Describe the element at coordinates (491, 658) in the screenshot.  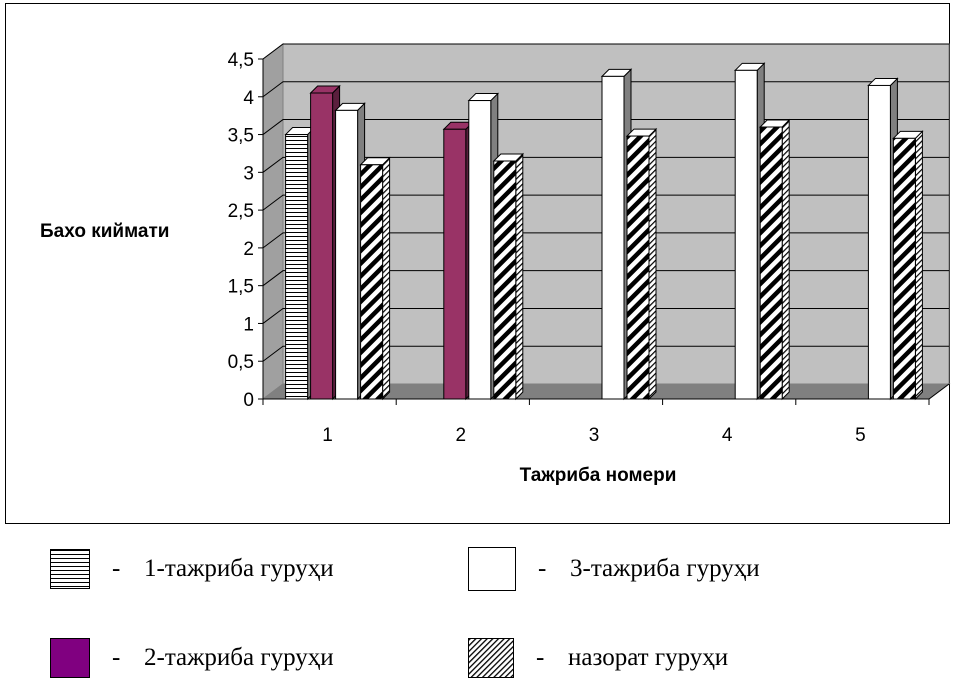
I see `legend-swatch-diagonal` at that location.